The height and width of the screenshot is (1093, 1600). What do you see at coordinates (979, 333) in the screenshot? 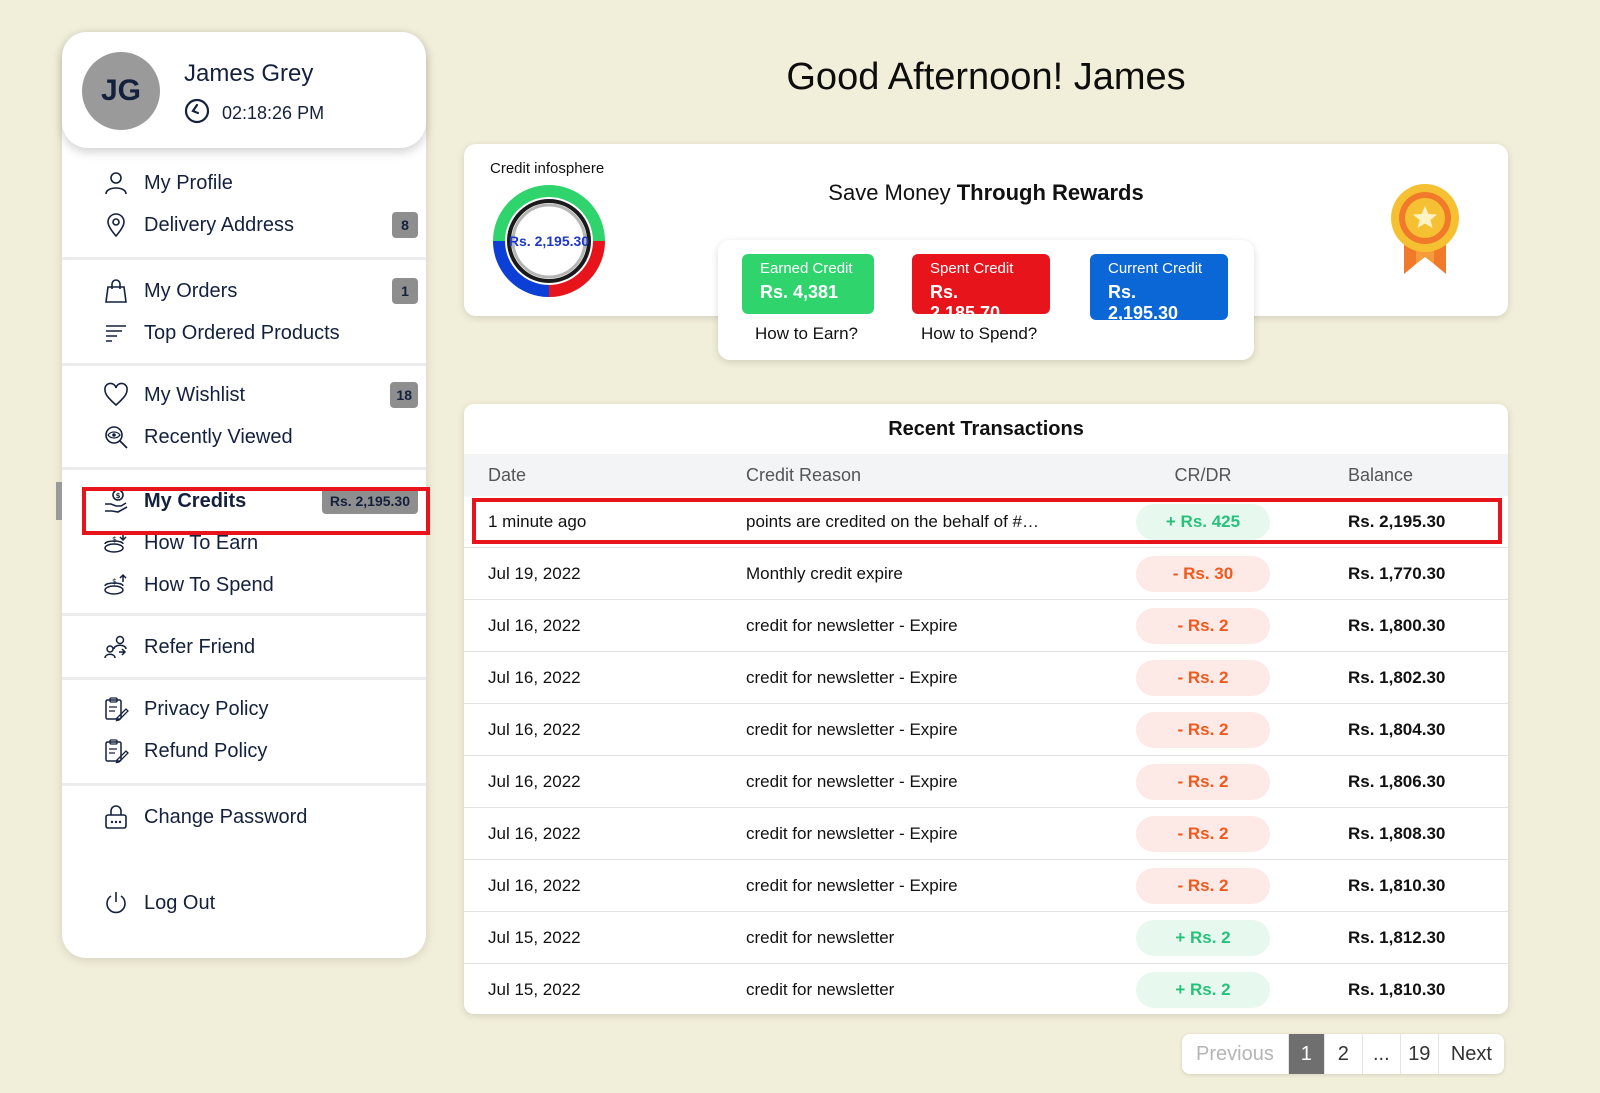
I see `how-to-spend-link: How to Spend?` at bounding box center [979, 333].